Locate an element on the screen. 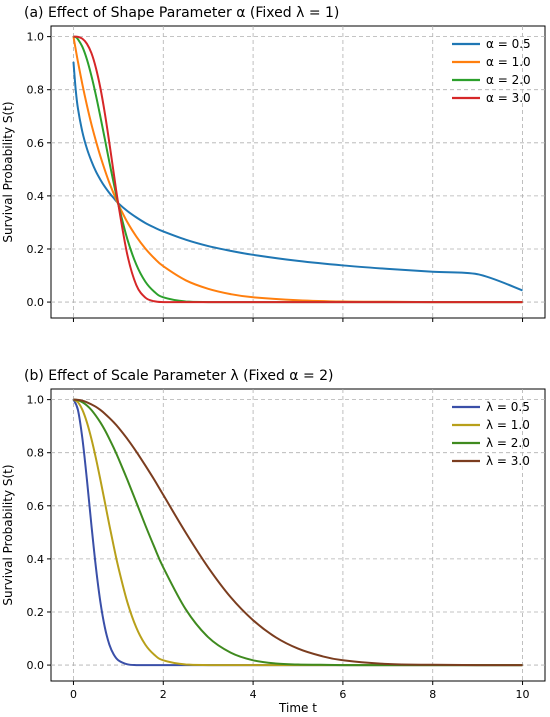 Image resolution: width=550 pixels, height=717 pixels. legend-label: λ = 2.0 is located at coordinates (508, 443).